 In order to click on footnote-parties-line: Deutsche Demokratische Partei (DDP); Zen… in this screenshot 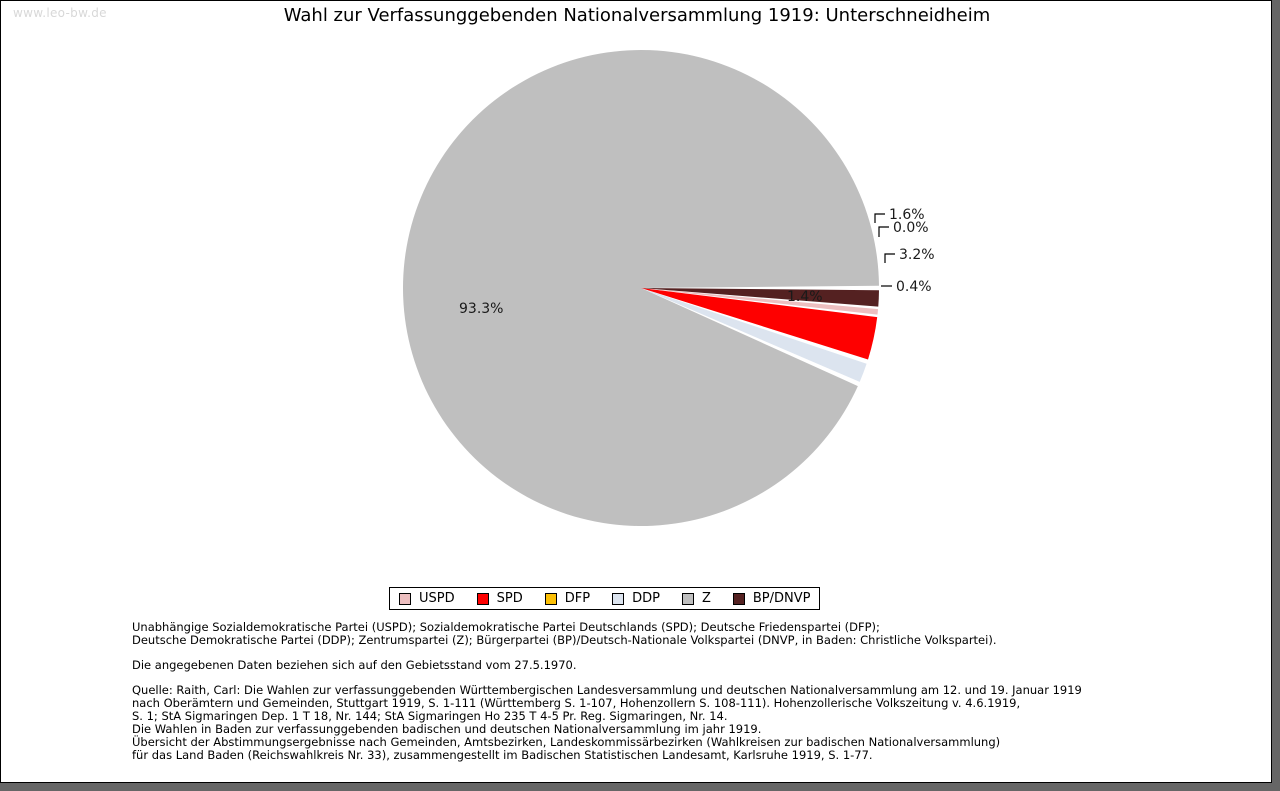, I will do `click(564, 640)`.